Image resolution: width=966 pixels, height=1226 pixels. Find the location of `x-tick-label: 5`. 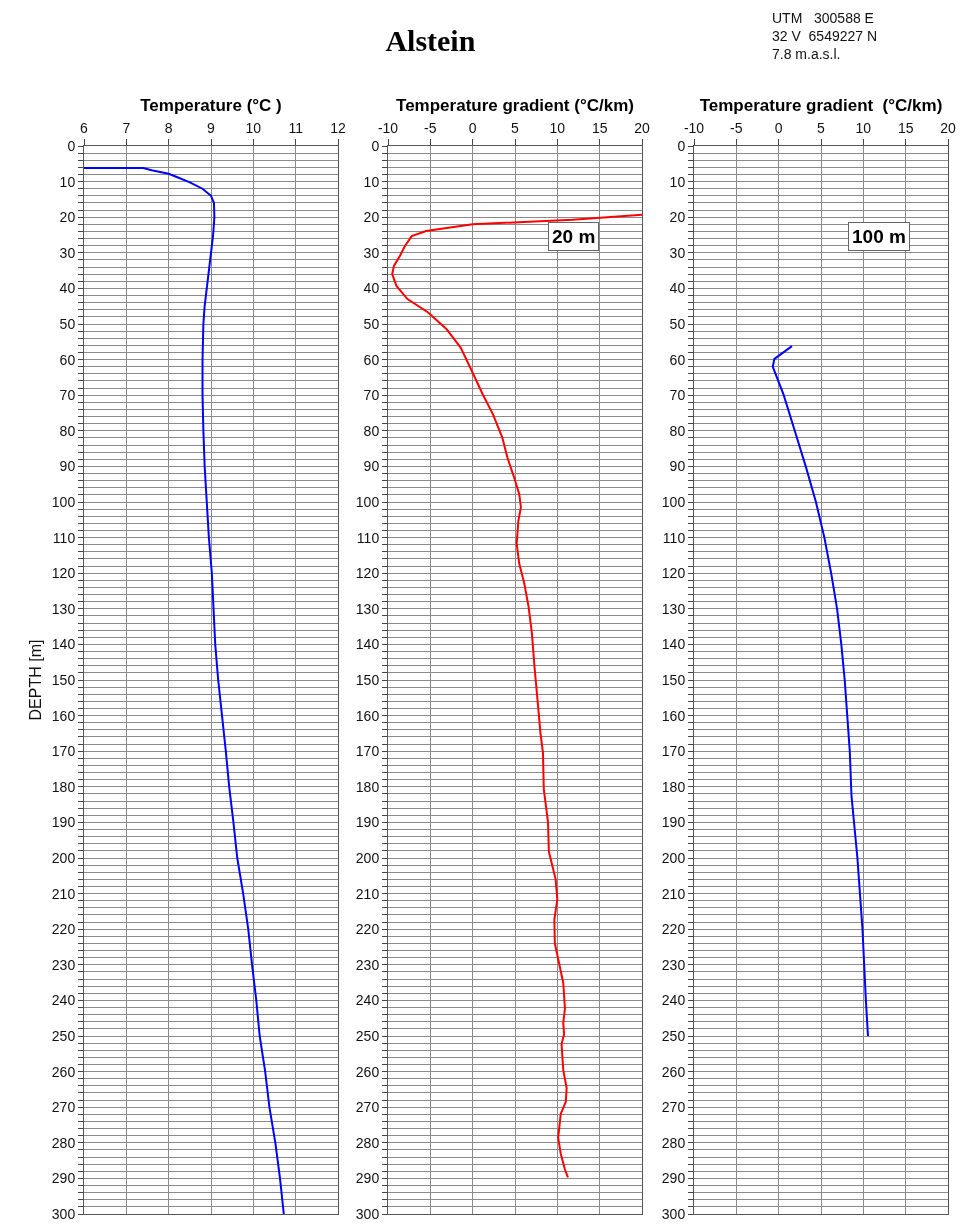

x-tick-label: 5 is located at coordinates (515, 128).